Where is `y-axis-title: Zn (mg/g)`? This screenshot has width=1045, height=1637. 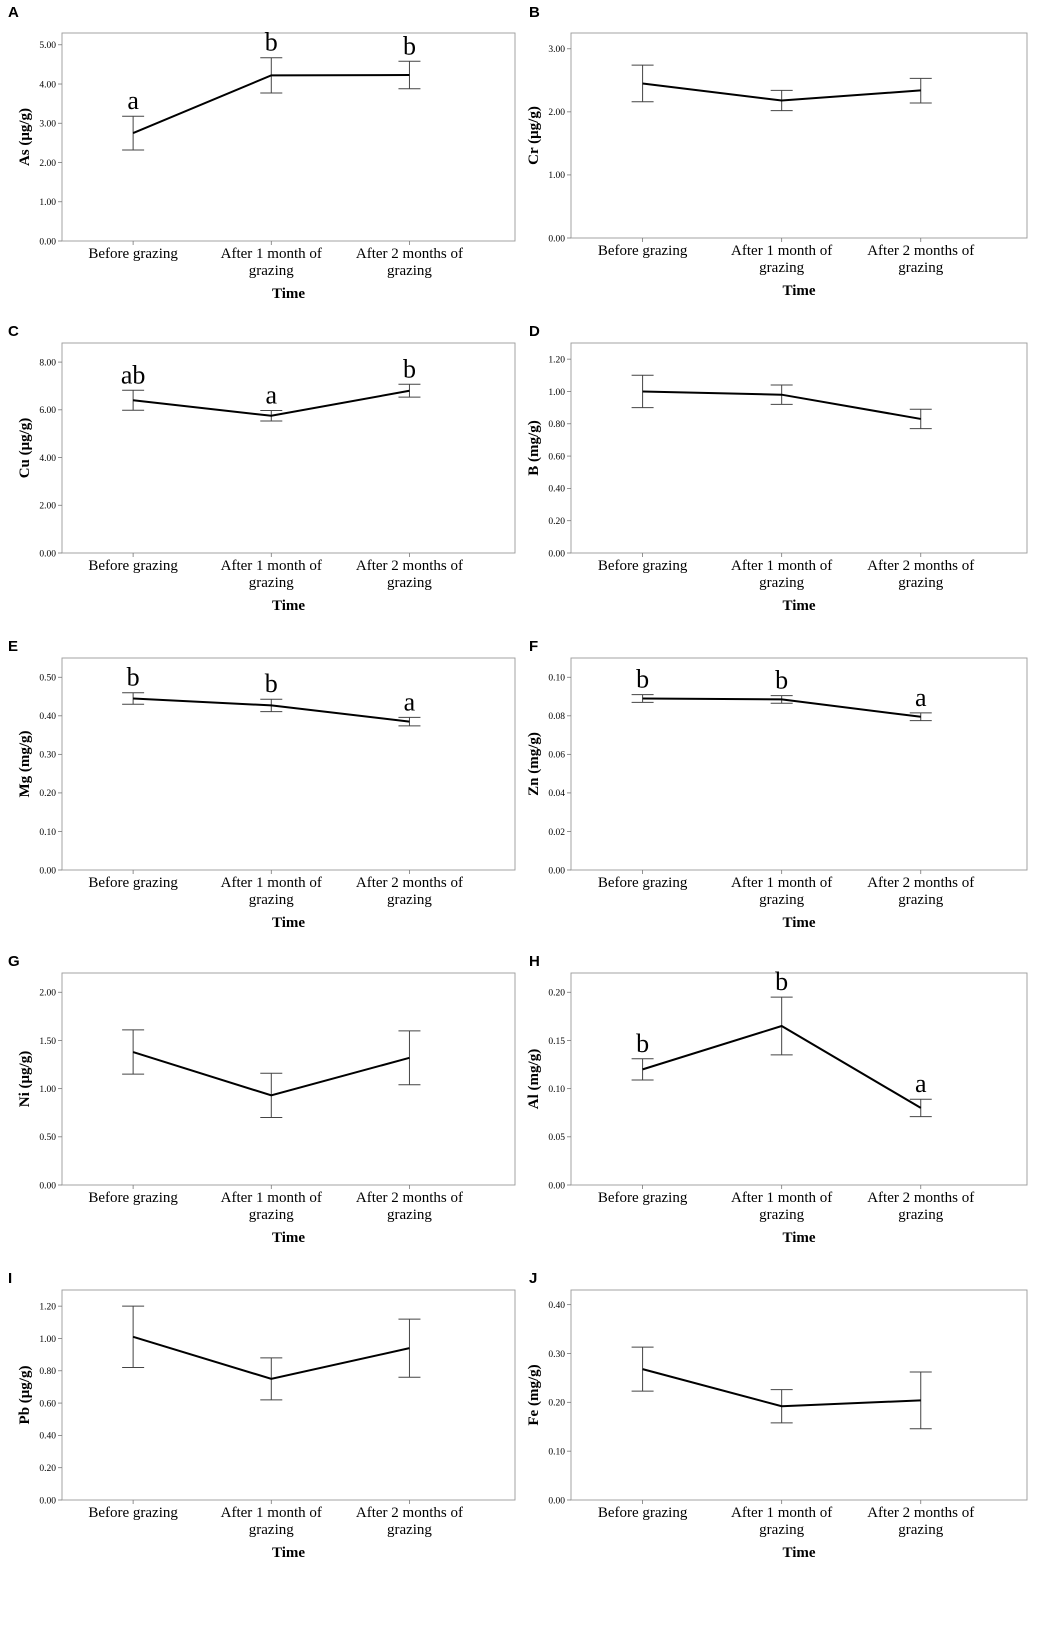
y-axis-title: Zn (mg/g) is located at coordinates (534, 764).